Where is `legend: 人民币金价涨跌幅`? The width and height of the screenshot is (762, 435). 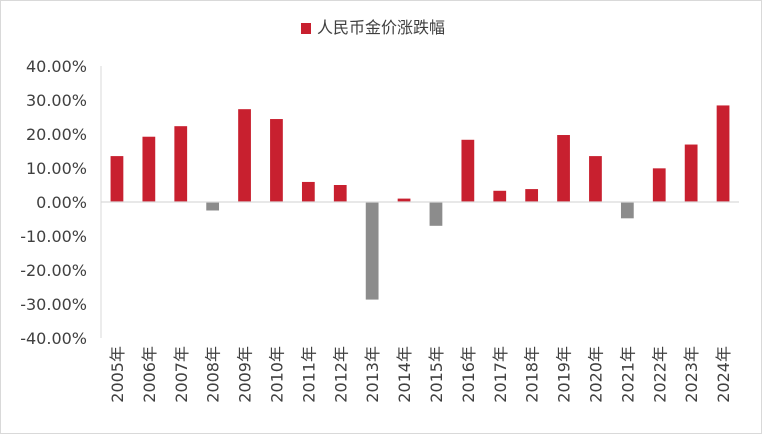
legend: 人民币金价涨跌幅 is located at coordinates (373, 27).